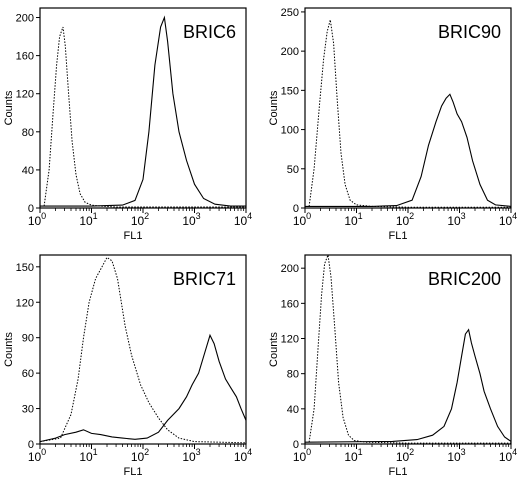 This screenshot has width=520, height=478. What do you see at coordinates (144, 117) in the screenshot?
I see `control-histogram-dotted` at bounding box center [144, 117].